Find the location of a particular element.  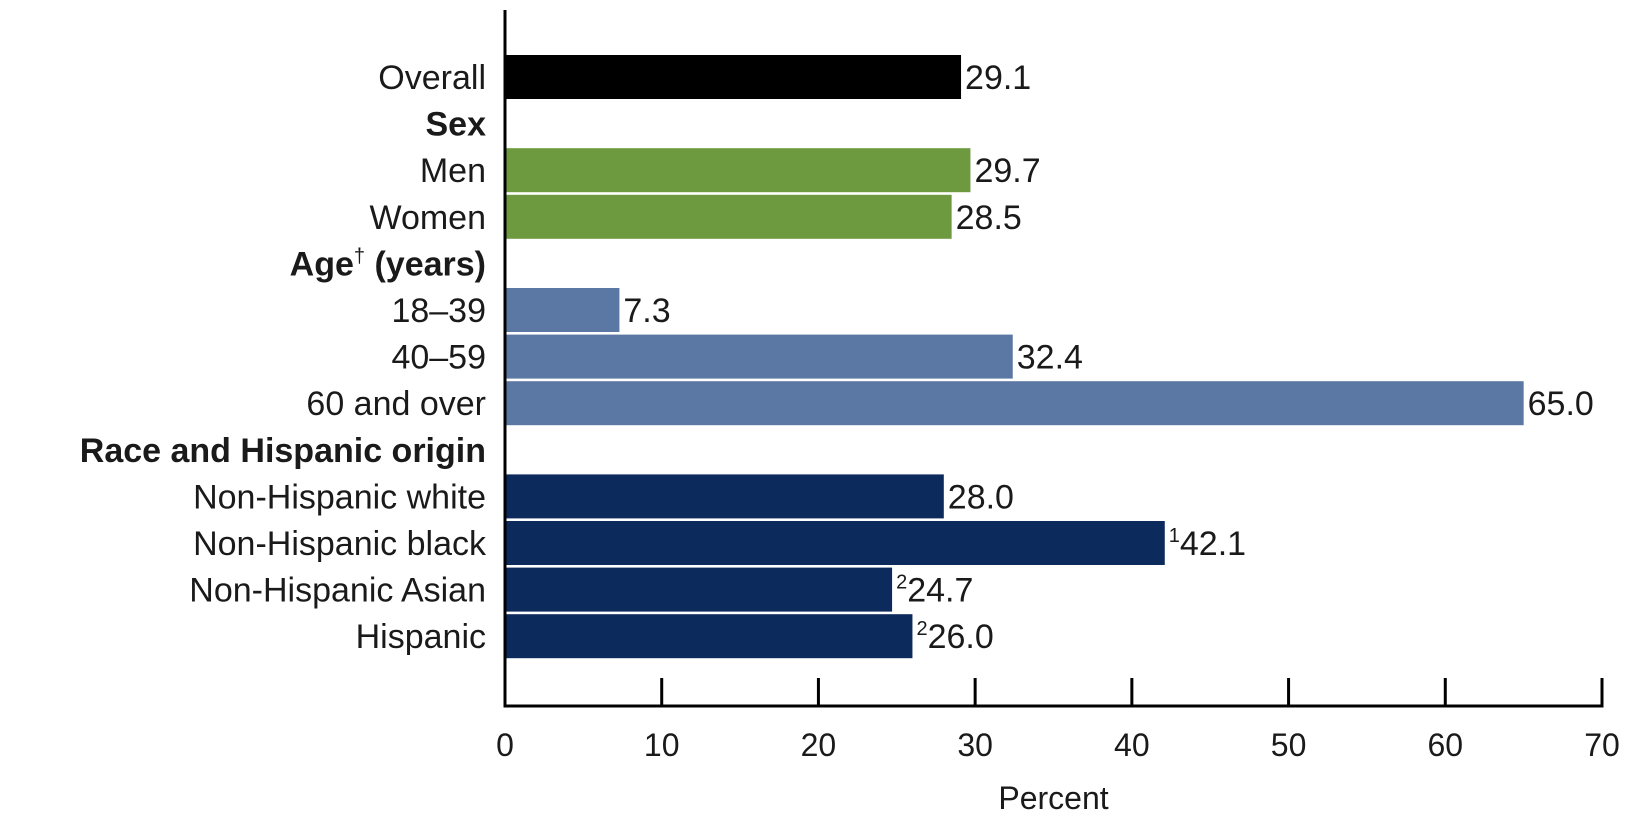

category-label: Non-Hispanic white is located at coordinates (339, 497).